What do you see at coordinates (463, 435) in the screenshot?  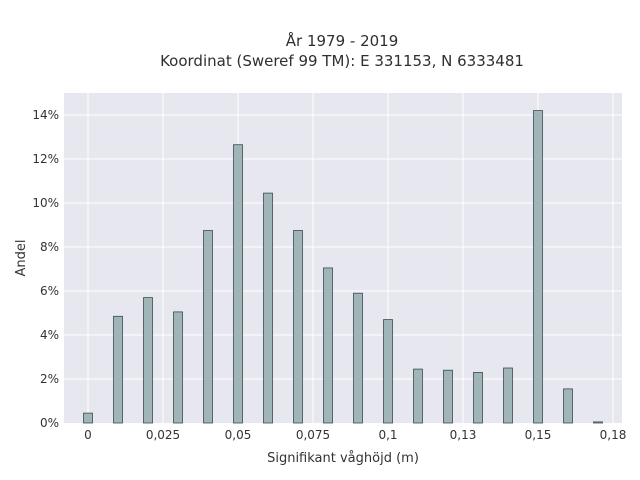 I see `x-tick-label: 0,13` at bounding box center [463, 435].